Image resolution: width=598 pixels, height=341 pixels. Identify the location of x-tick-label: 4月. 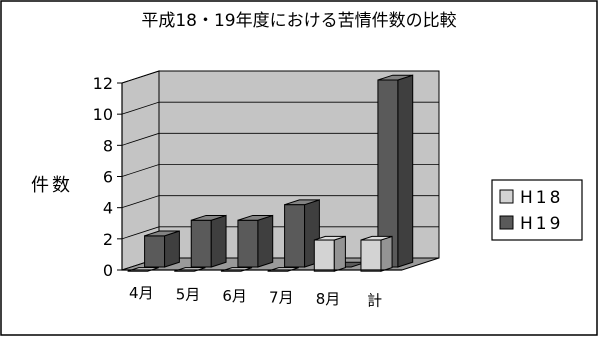
(141, 293).